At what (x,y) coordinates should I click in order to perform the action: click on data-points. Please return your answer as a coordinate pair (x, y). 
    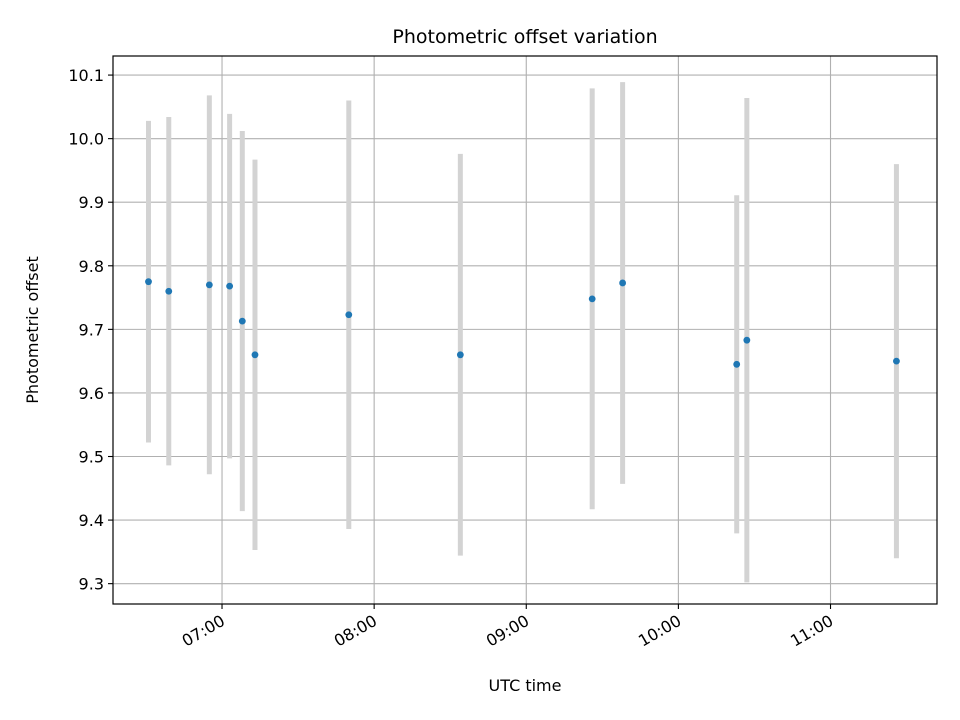
    Looking at the image, I should click on (522, 323).